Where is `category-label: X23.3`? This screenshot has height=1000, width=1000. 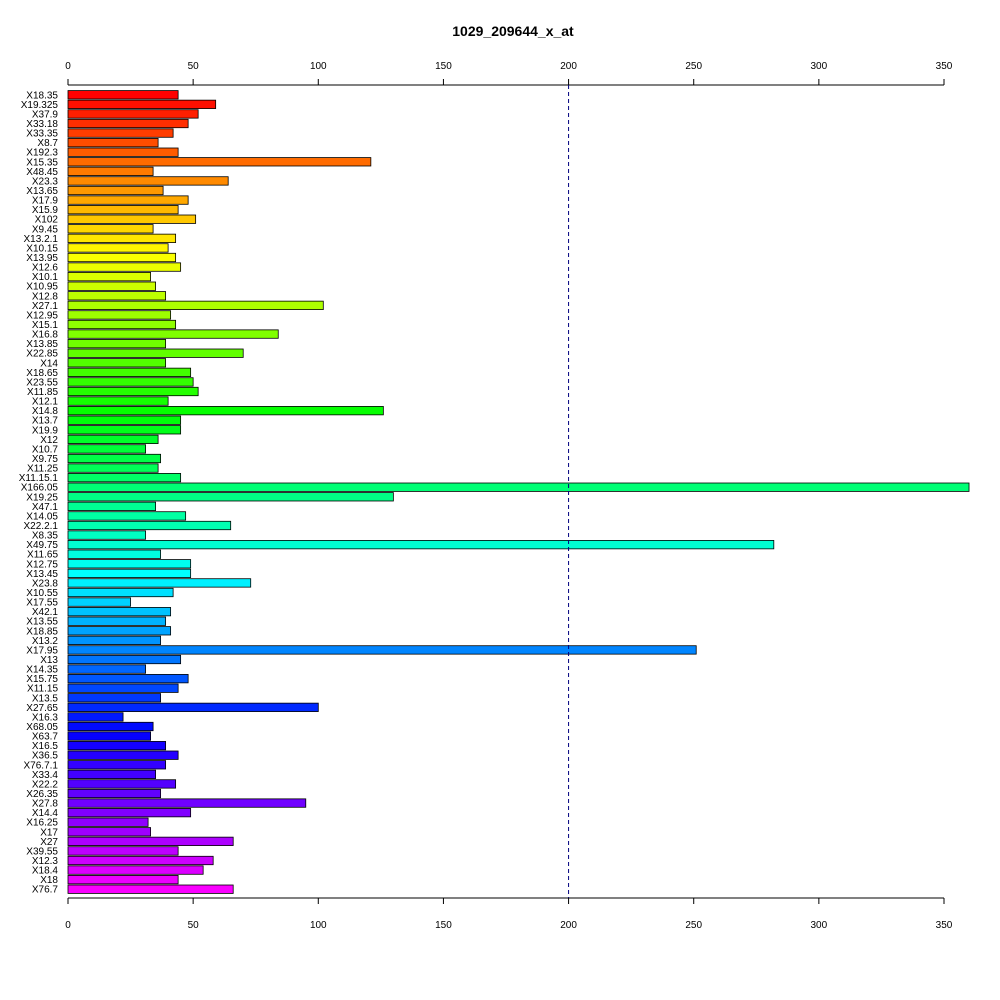 category-label: X23.3 is located at coordinates (45, 181).